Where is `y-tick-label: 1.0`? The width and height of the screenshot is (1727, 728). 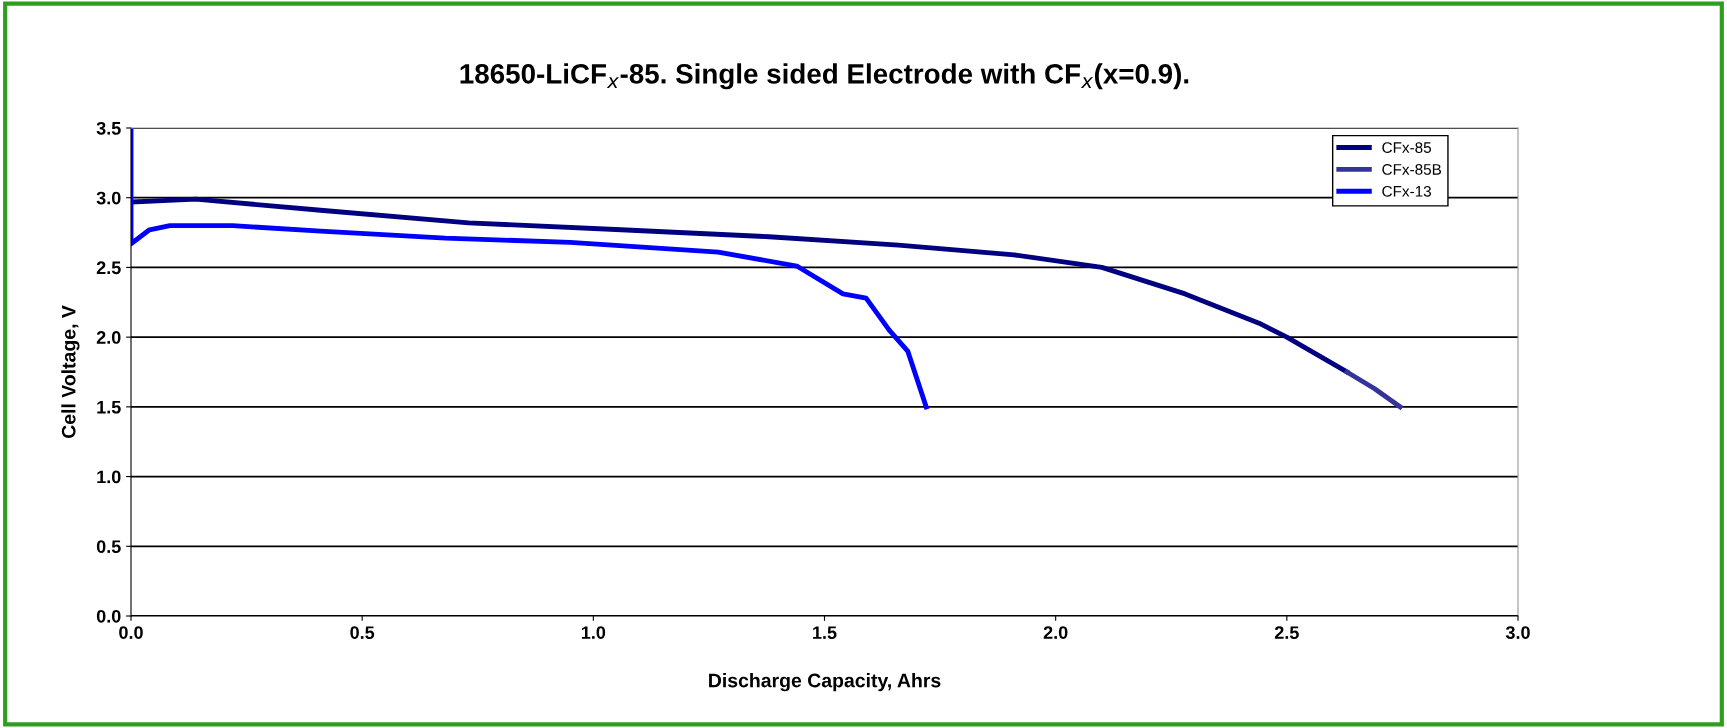 y-tick-label: 1.0 is located at coordinates (109, 477).